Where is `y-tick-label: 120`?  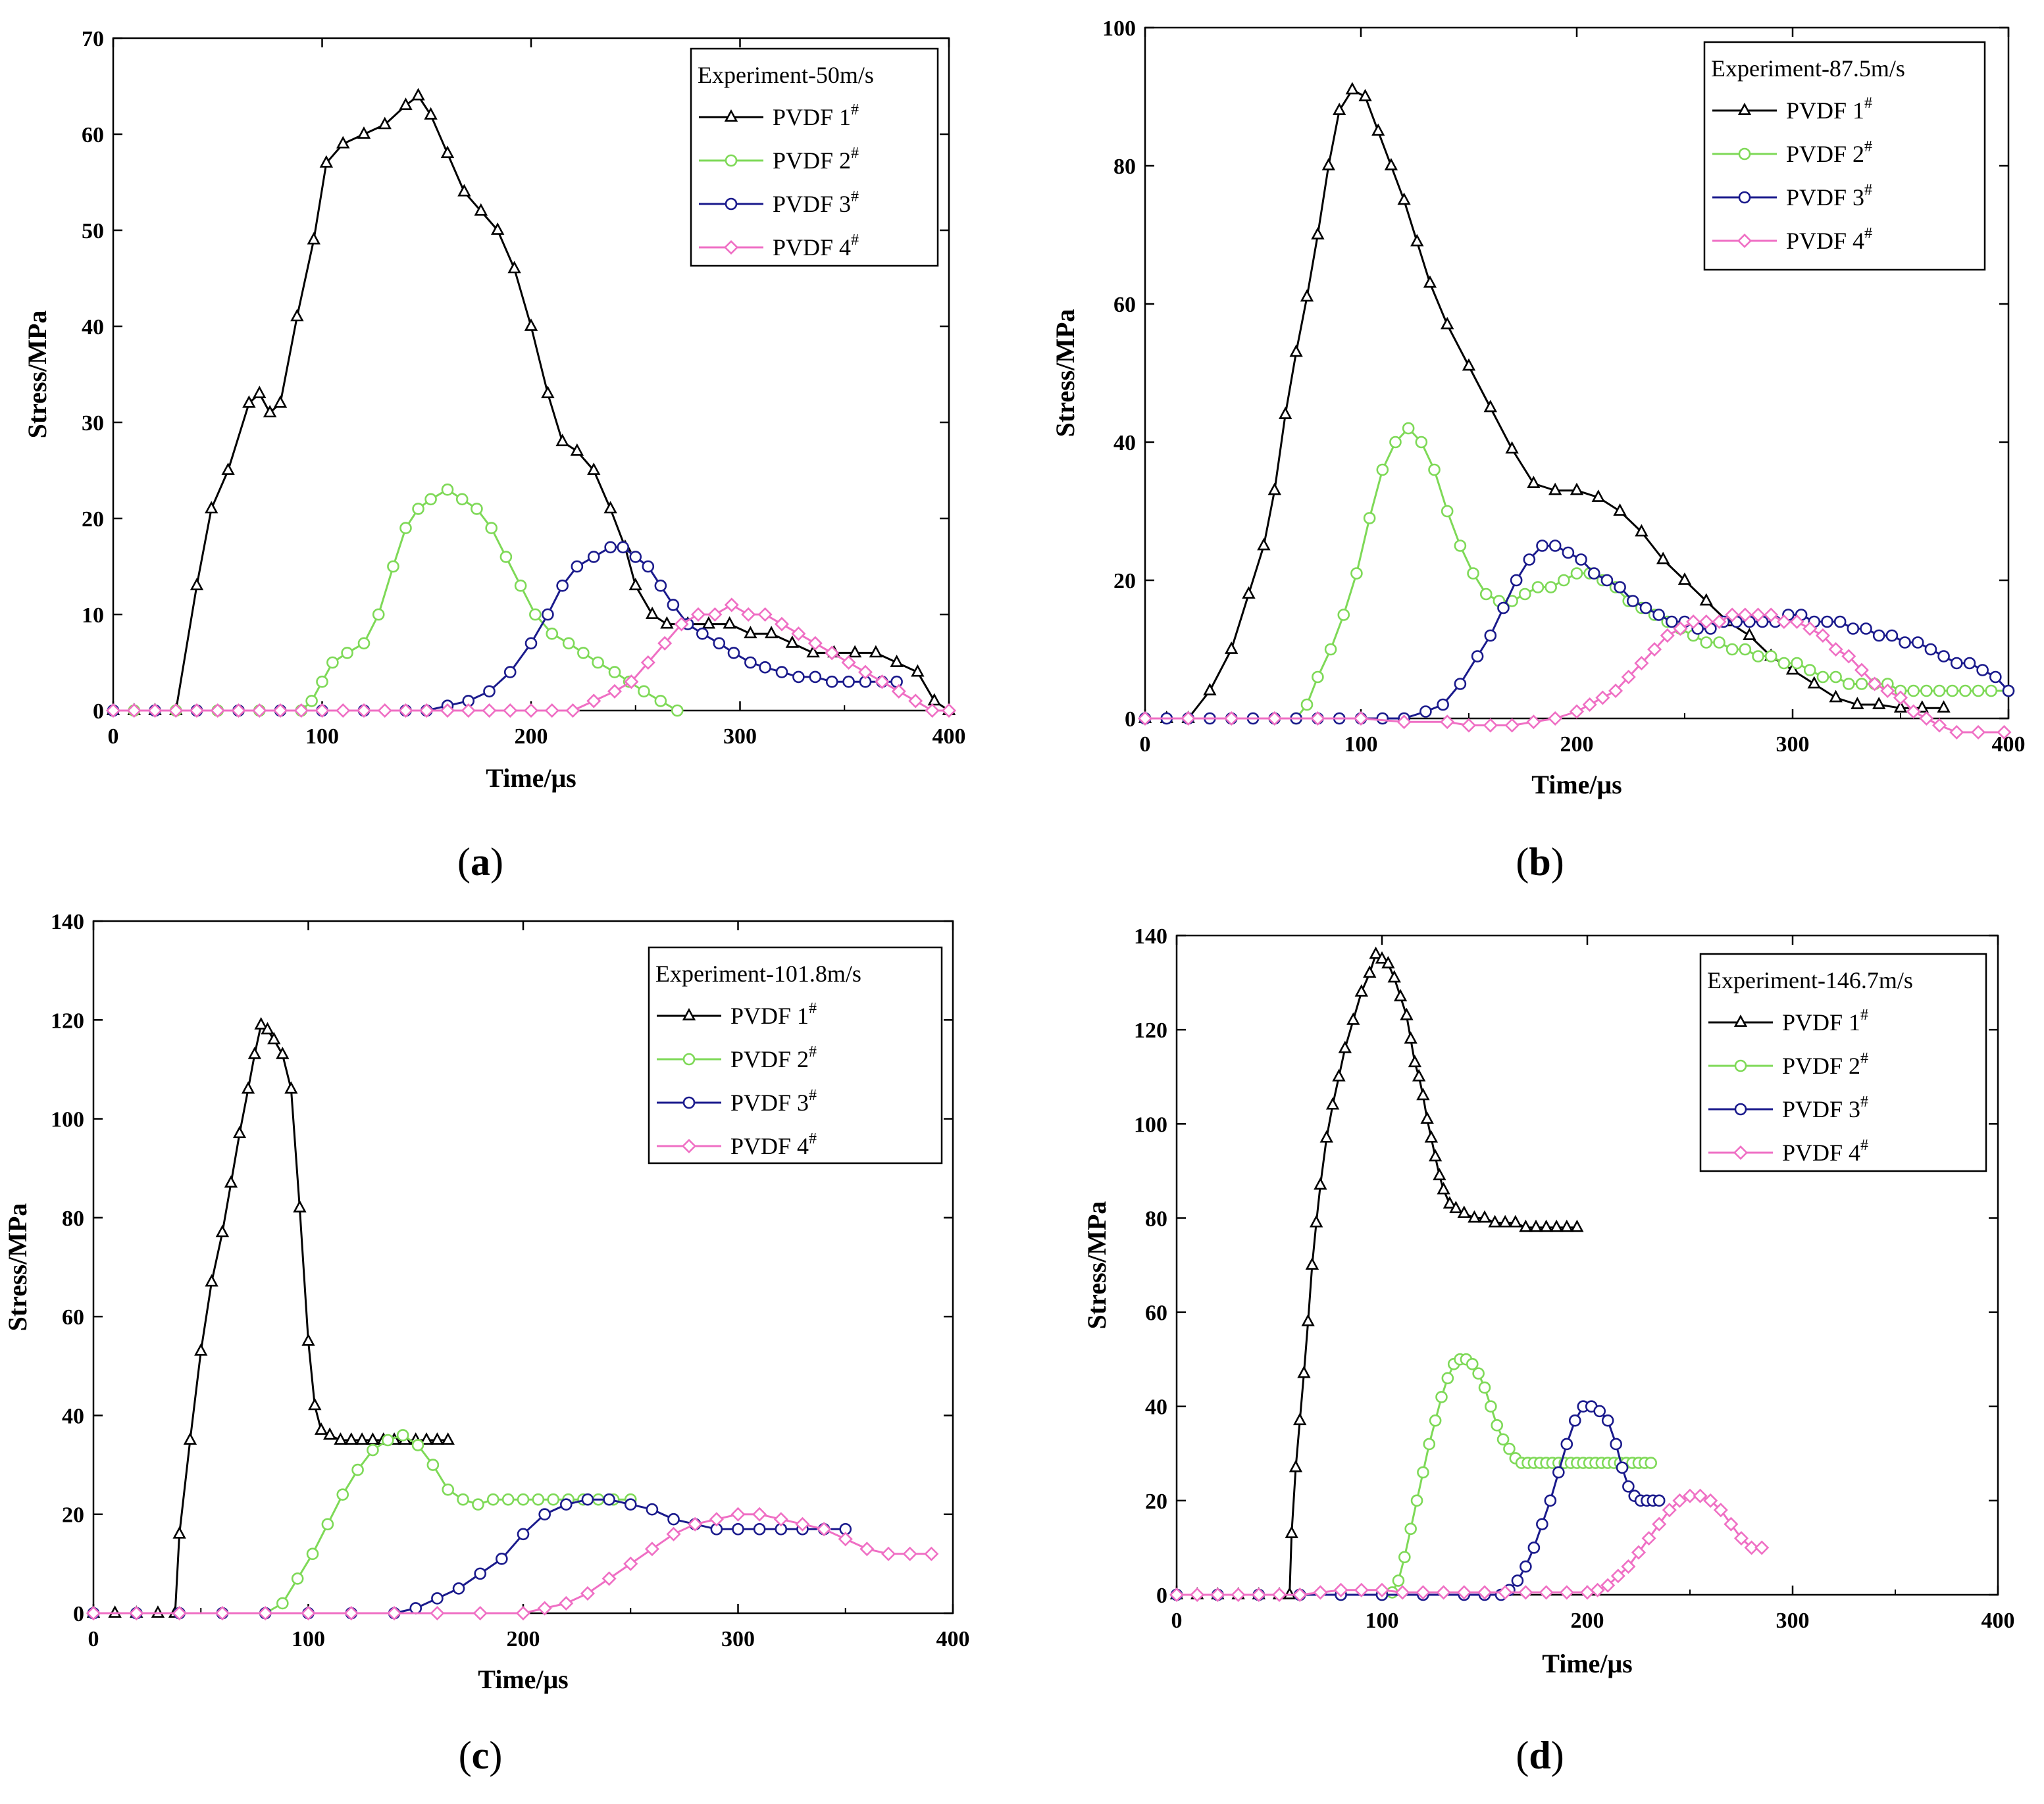 y-tick-label: 120 is located at coordinates (1150, 1030).